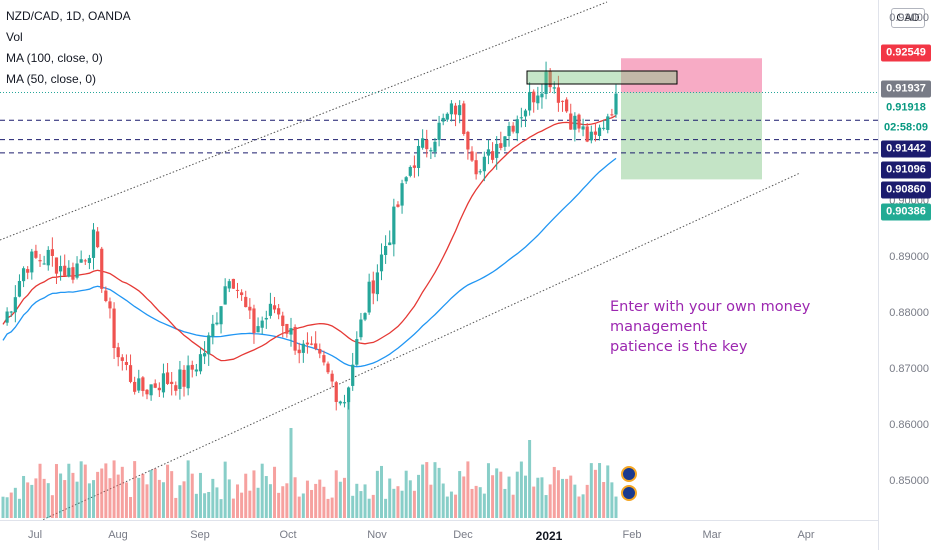 The width and height of the screenshot is (932, 551). I want to click on legend-ma100: MA (100, close, 0), so click(54, 58).